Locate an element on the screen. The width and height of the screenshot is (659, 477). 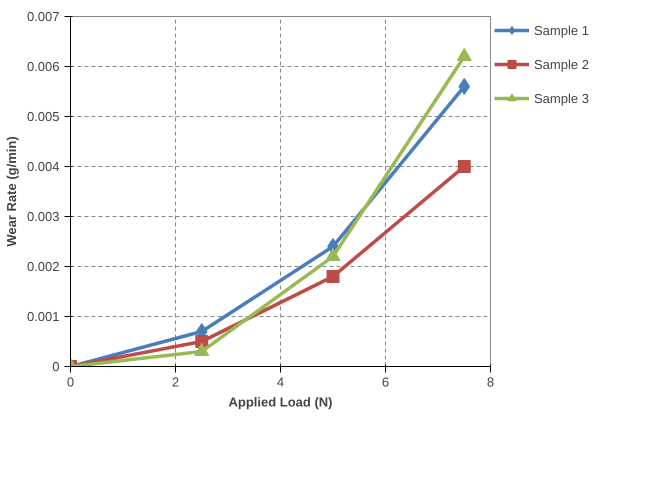
x-tick-label: 4 is located at coordinates (280, 382).